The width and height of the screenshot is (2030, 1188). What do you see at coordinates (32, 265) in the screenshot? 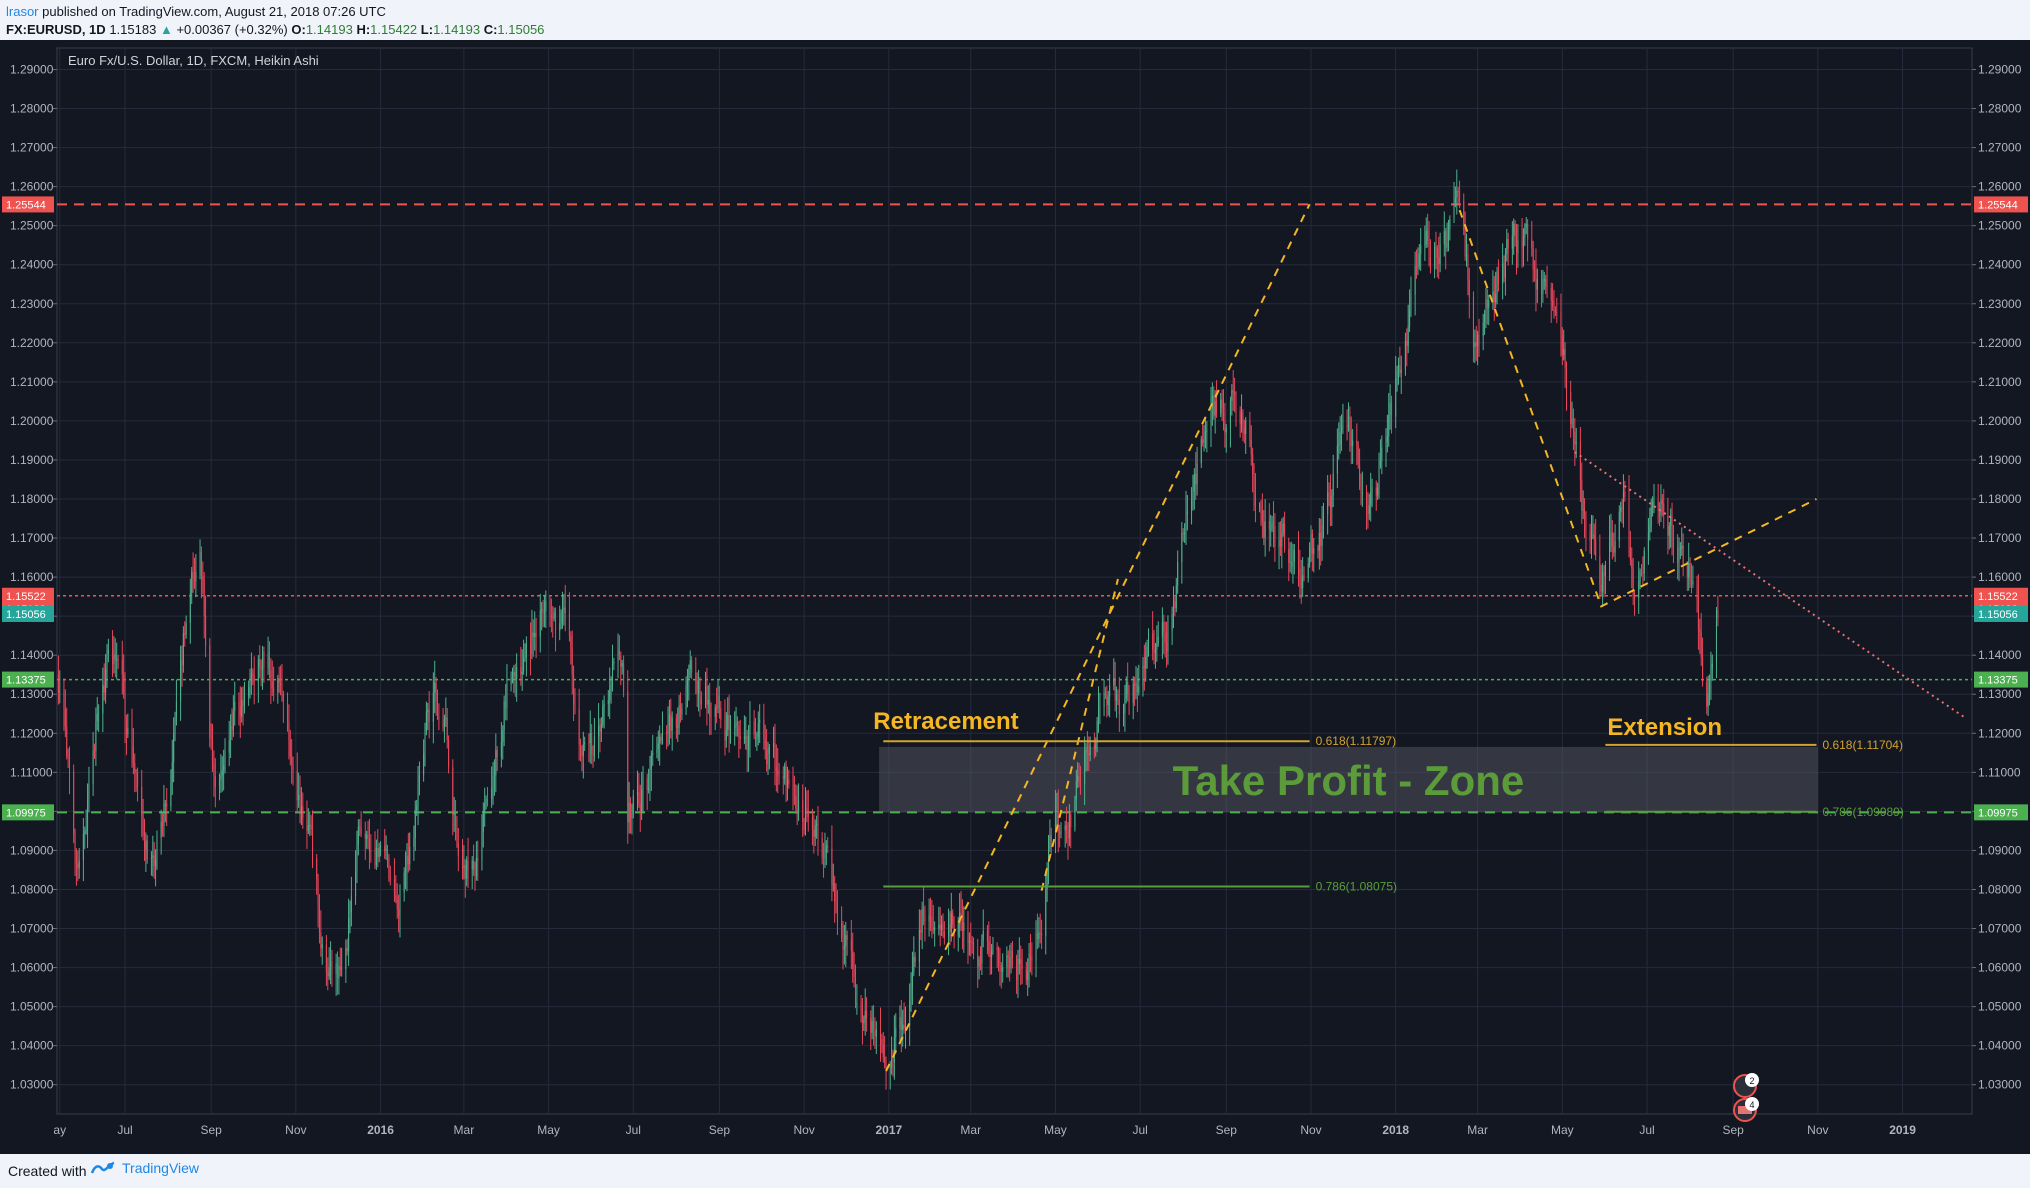
I see `y-tick-label-left: 1.24000` at bounding box center [32, 265].